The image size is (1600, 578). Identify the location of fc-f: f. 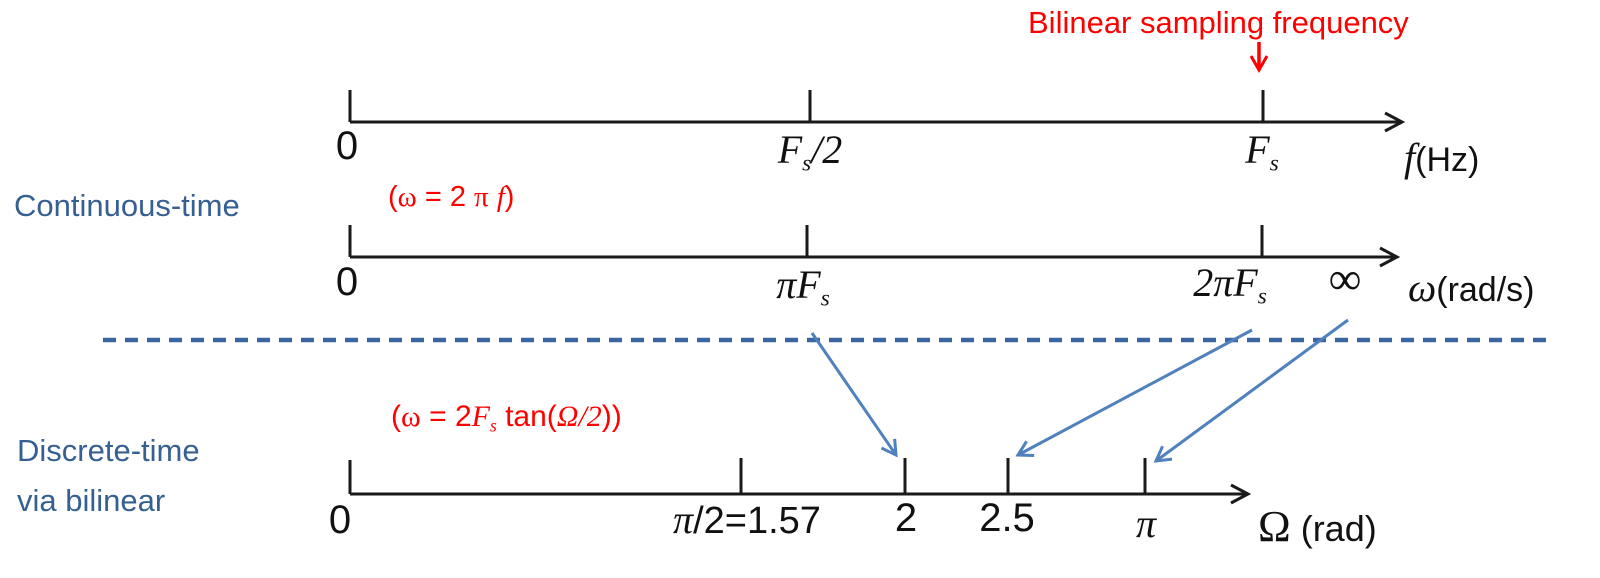
(500, 197).